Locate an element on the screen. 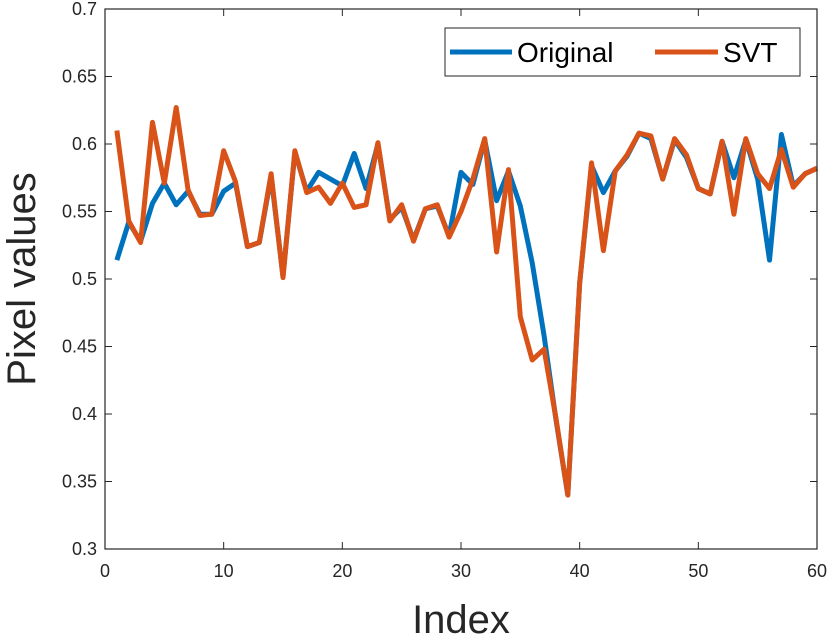 The image size is (830, 638). x-tick-label: 40 is located at coordinates (580, 571).